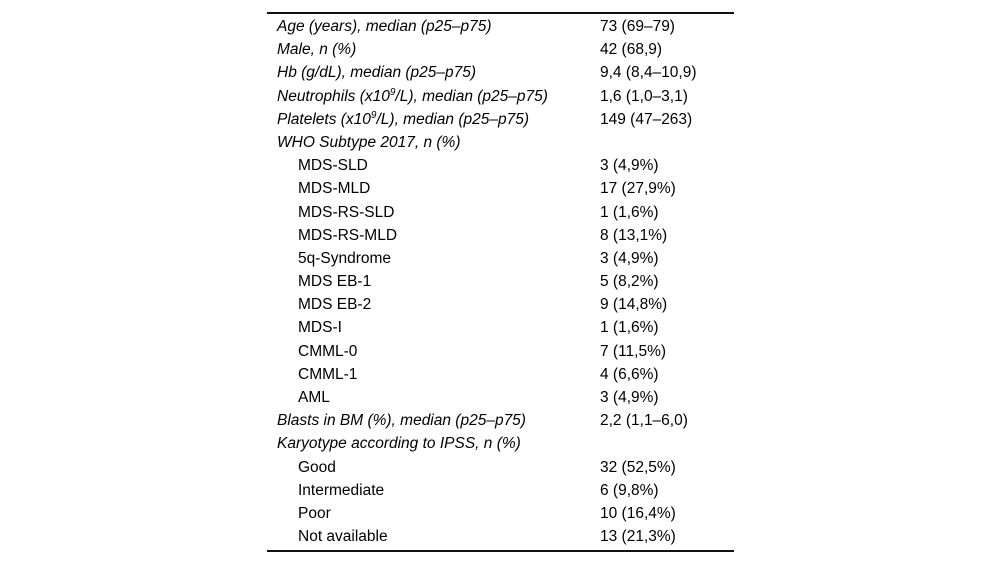  What do you see at coordinates (341, 490) in the screenshot?
I see `row-label: Intermediate` at bounding box center [341, 490].